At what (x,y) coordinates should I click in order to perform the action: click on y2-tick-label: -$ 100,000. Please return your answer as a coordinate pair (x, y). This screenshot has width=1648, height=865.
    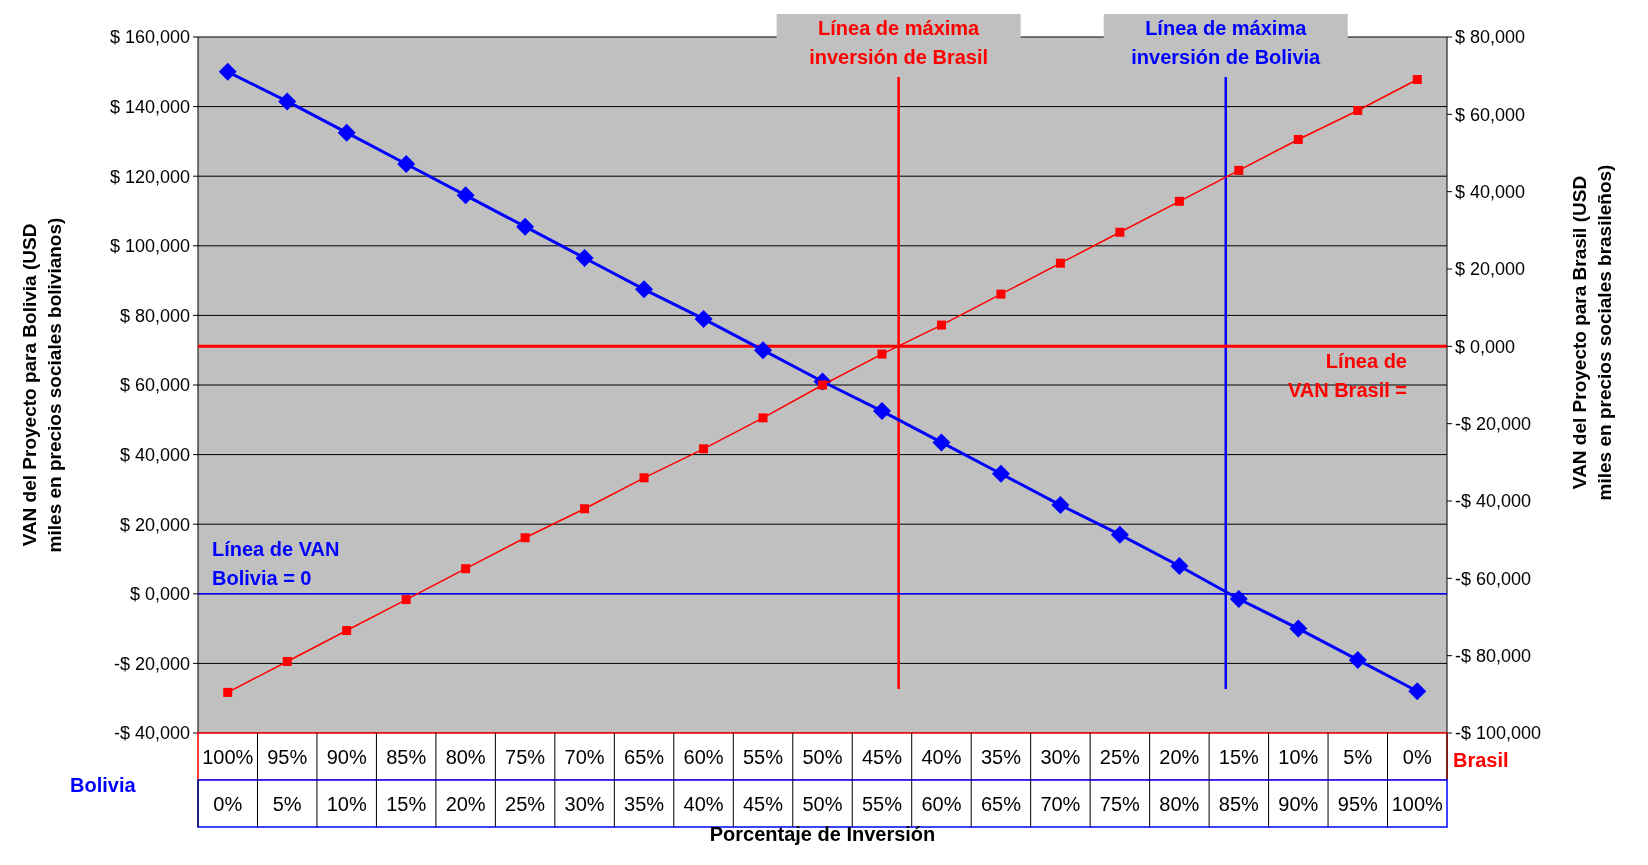
    Looking at the image, I should click on (1498, 733).